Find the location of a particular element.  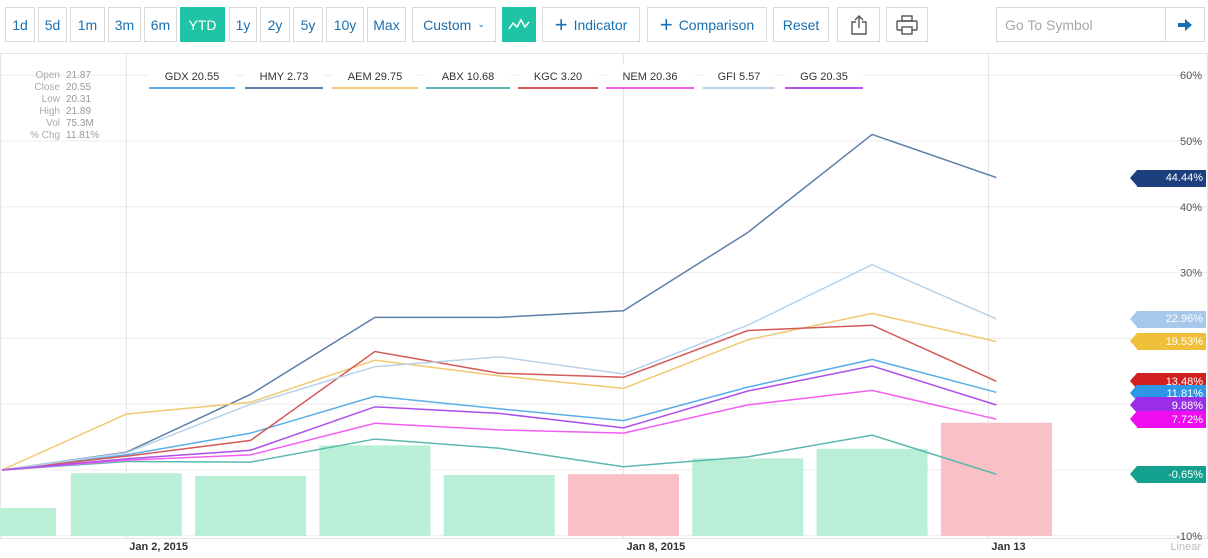

stat-value: 20.55 is located at coordinates (79, 87).